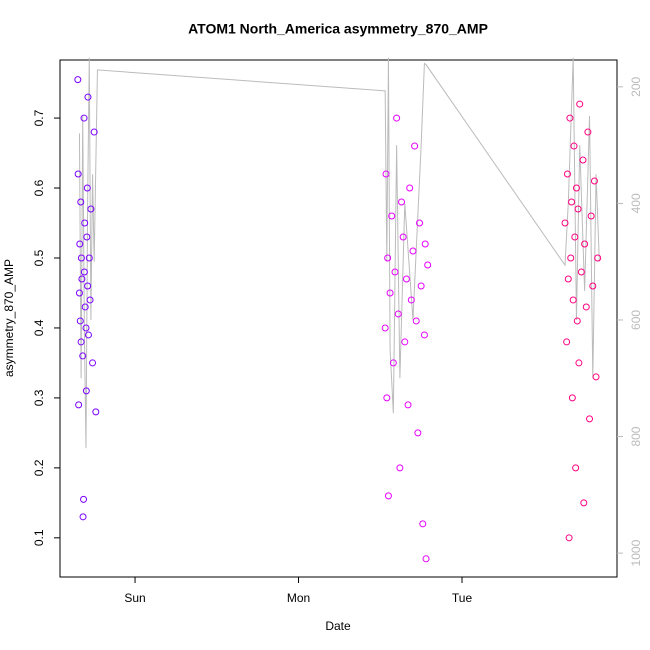  Describe the element at coordinates (39, 327) in the screenshot. I see `y-tick-label: 0.4` at that location.